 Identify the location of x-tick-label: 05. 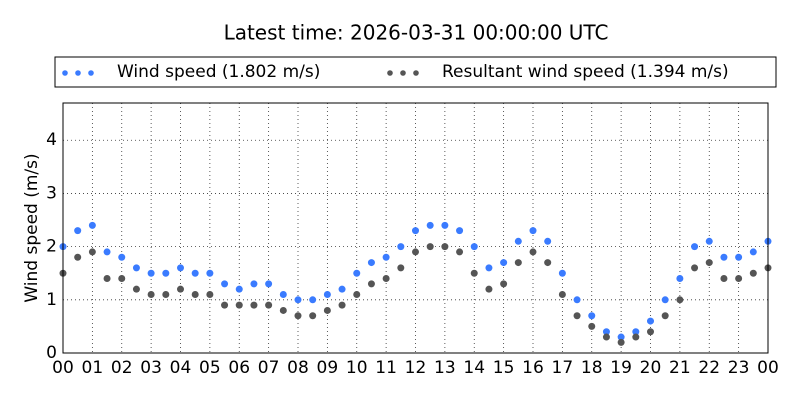
(210, 368).